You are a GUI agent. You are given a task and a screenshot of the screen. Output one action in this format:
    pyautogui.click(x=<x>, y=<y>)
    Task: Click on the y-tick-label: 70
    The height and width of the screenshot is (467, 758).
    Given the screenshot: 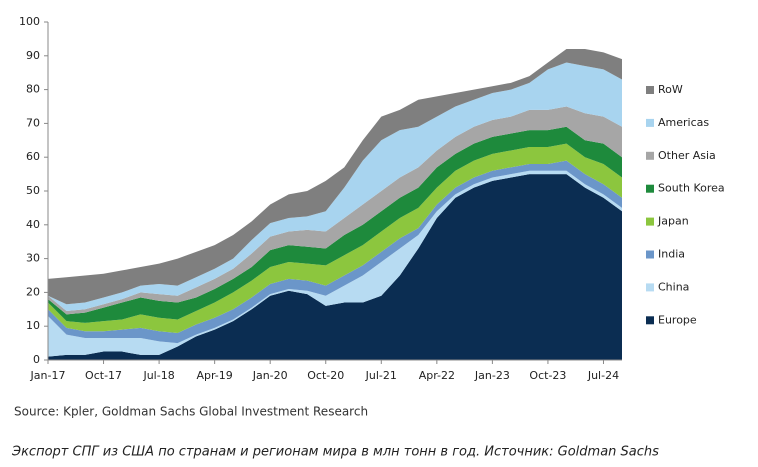 What is the action you would take?
    pyautogui.click(x=33, y=122)
    